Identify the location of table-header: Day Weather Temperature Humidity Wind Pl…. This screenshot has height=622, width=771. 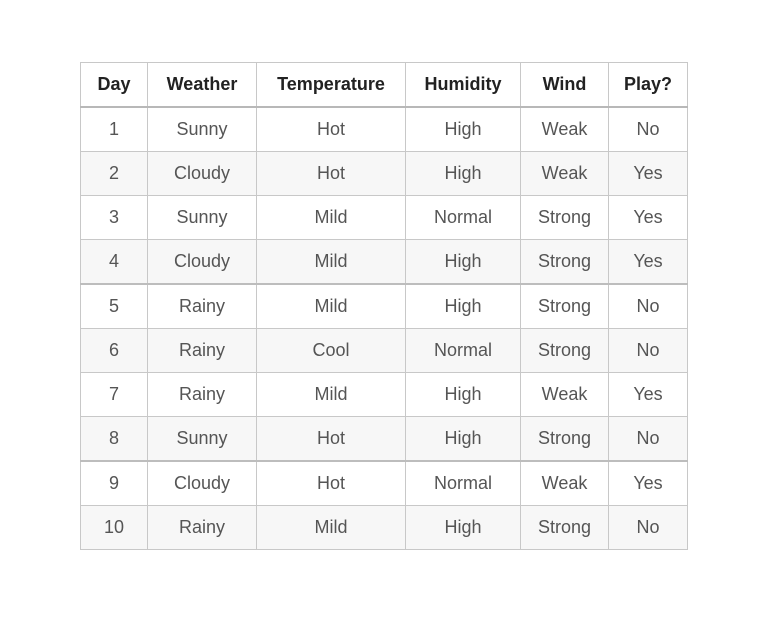
(384, 85).